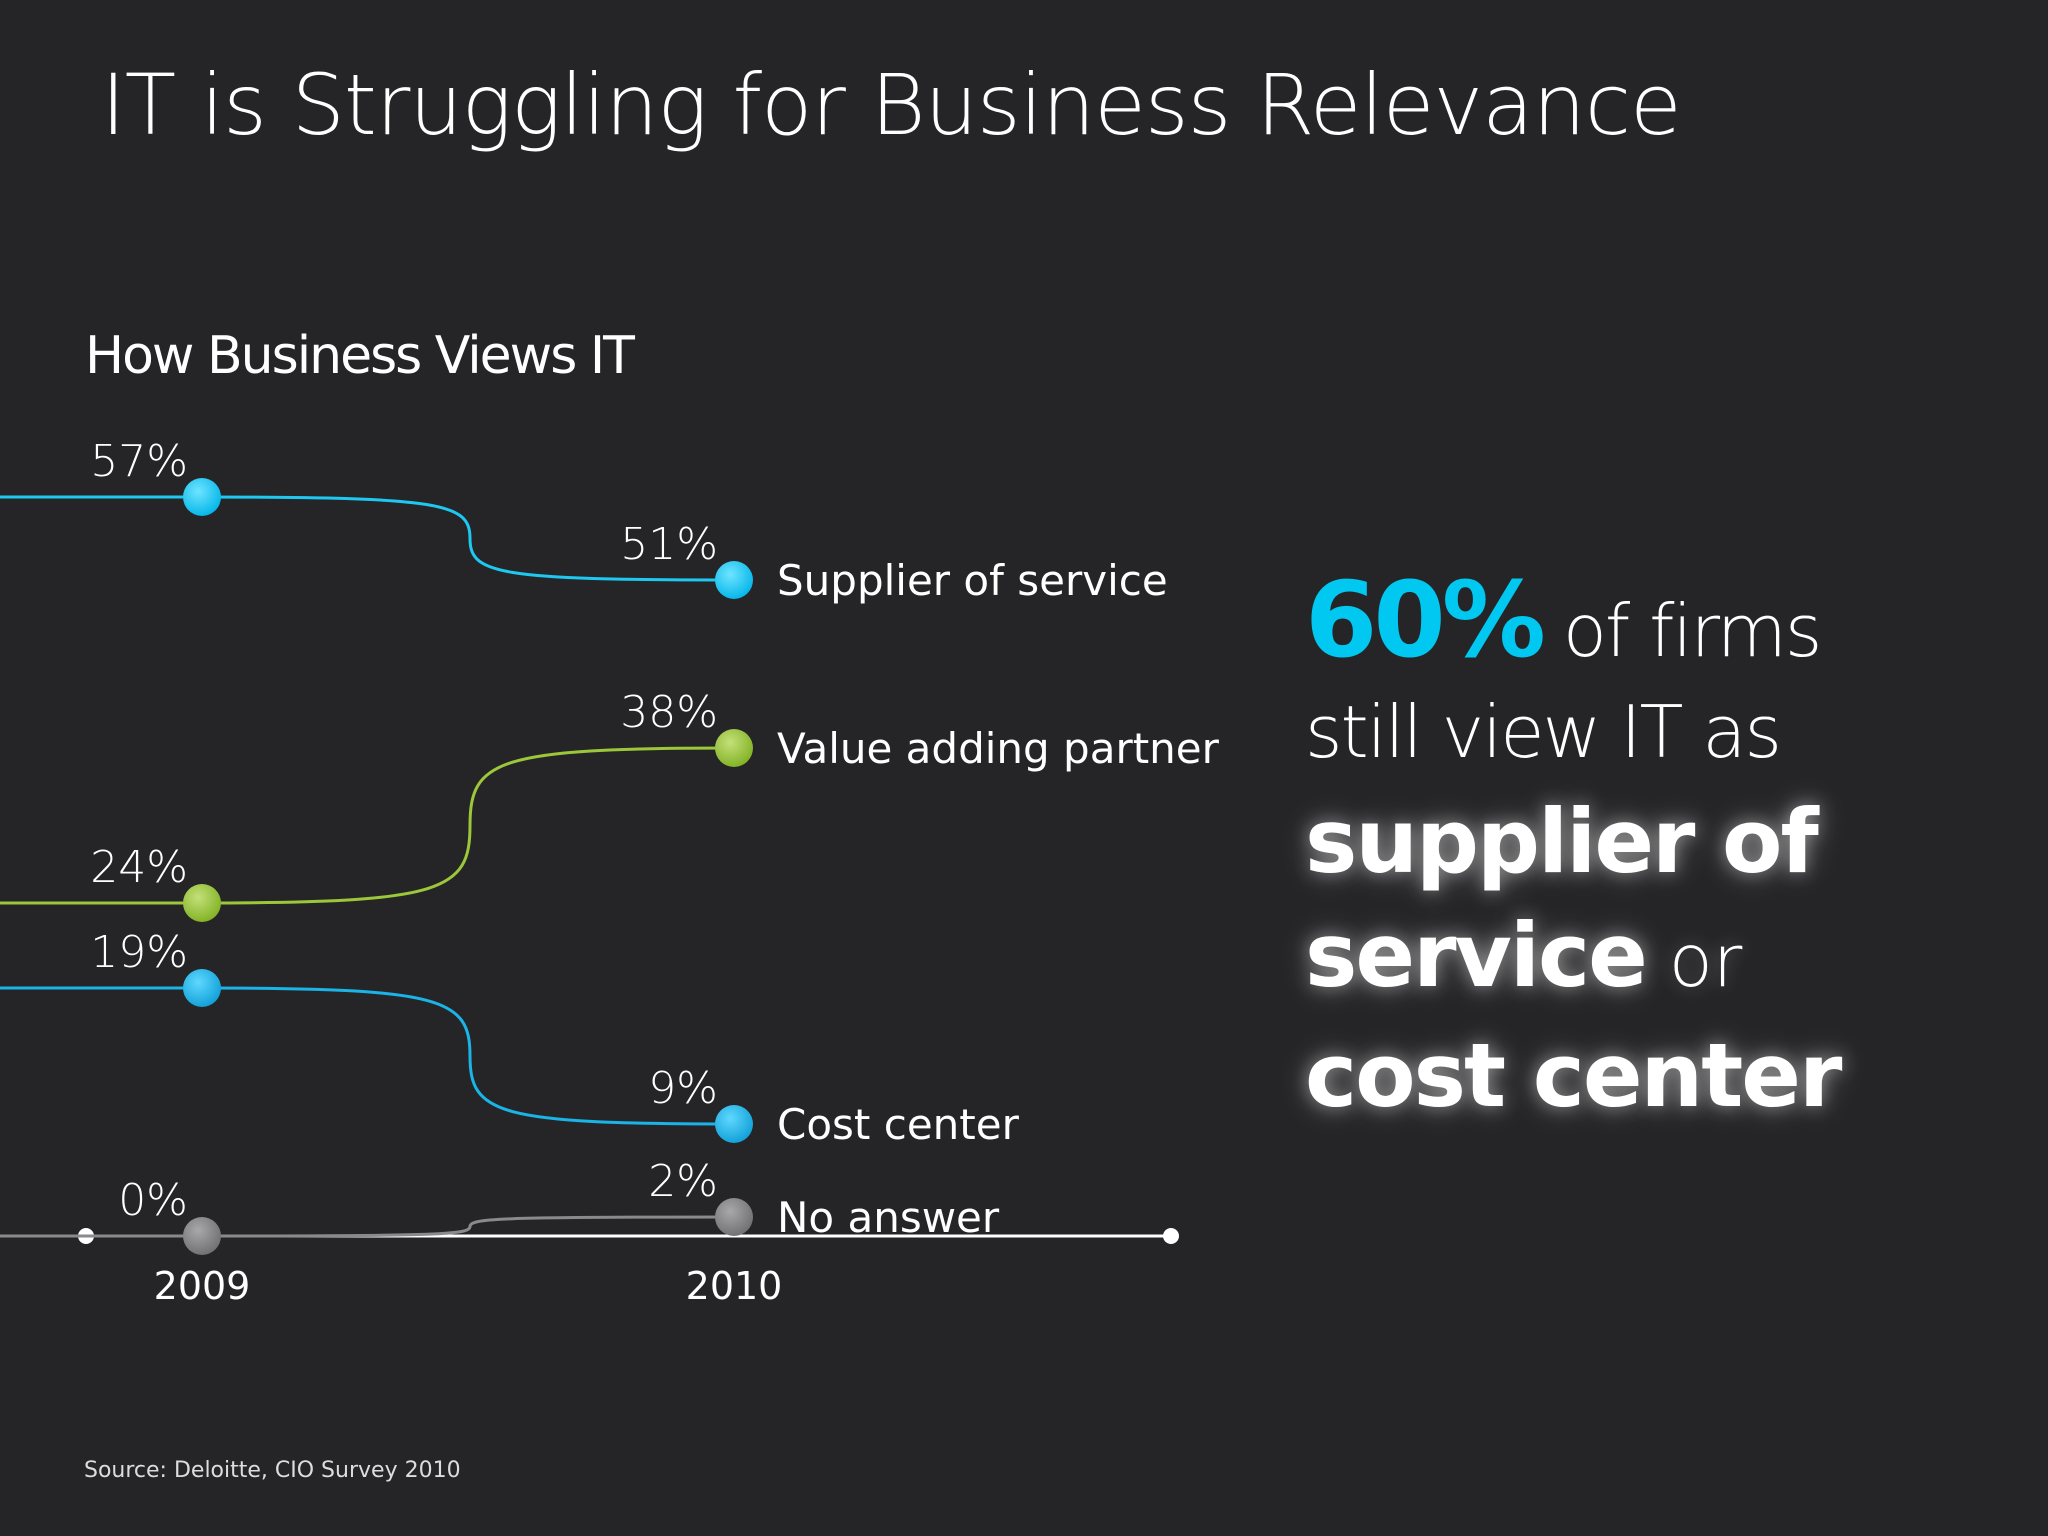 The height and width of the screenshot is (1536, 2048). Describe the element at coordinates (888, 1217) in the screenshot. I see `series-label: No answer` at that location.